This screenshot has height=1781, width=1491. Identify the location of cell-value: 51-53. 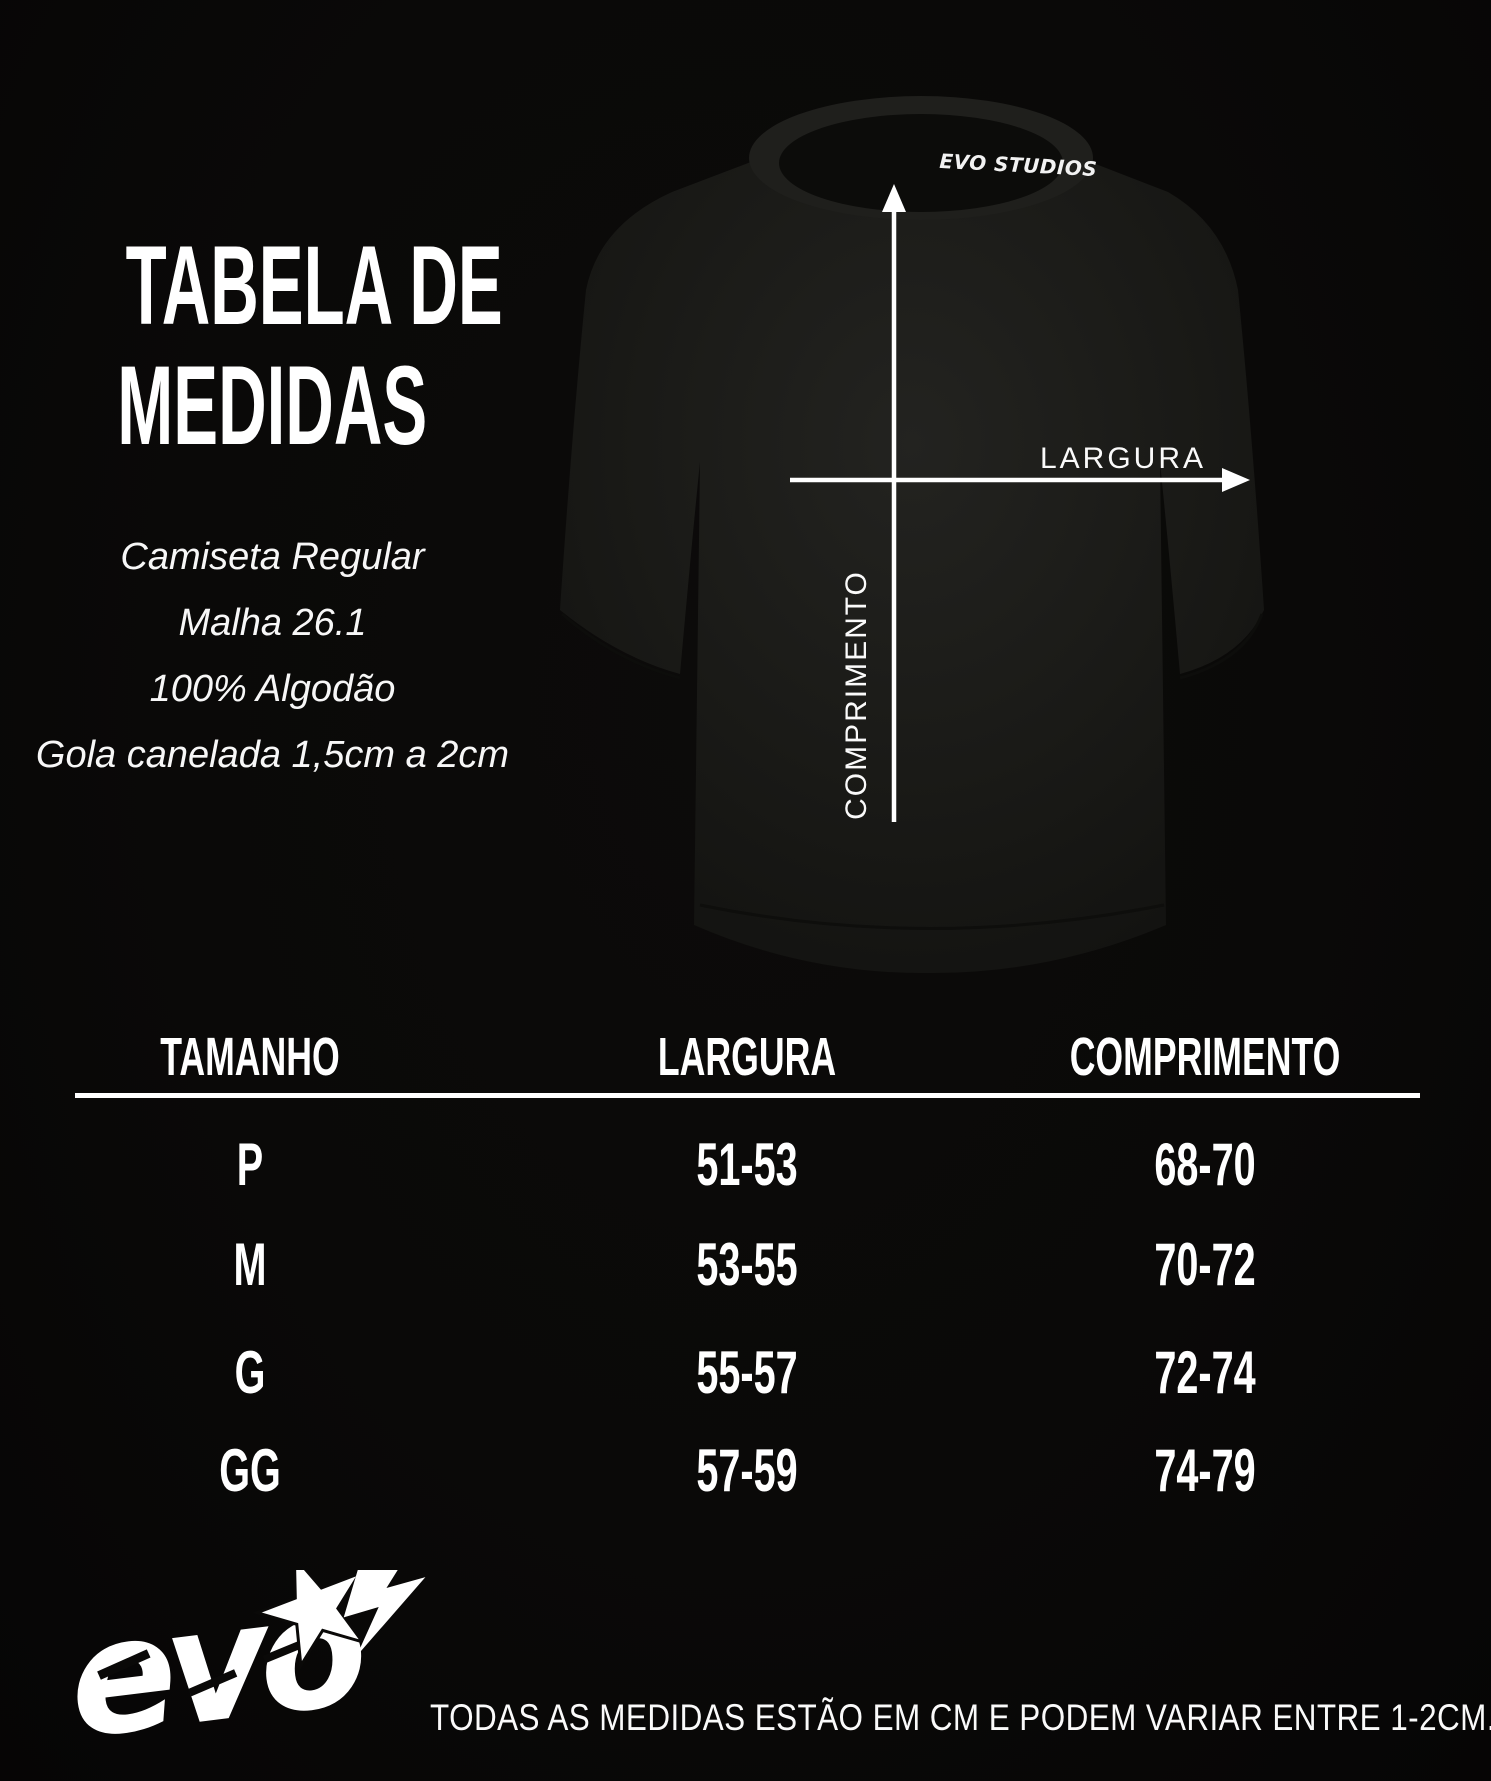
(747, 1164).